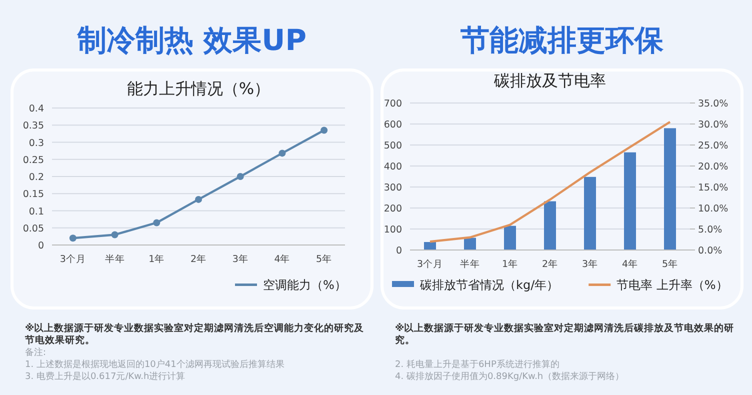 This screenshot has width=752, height=395. I want to click on y-tick-label: 0.15, so click(33, 194).